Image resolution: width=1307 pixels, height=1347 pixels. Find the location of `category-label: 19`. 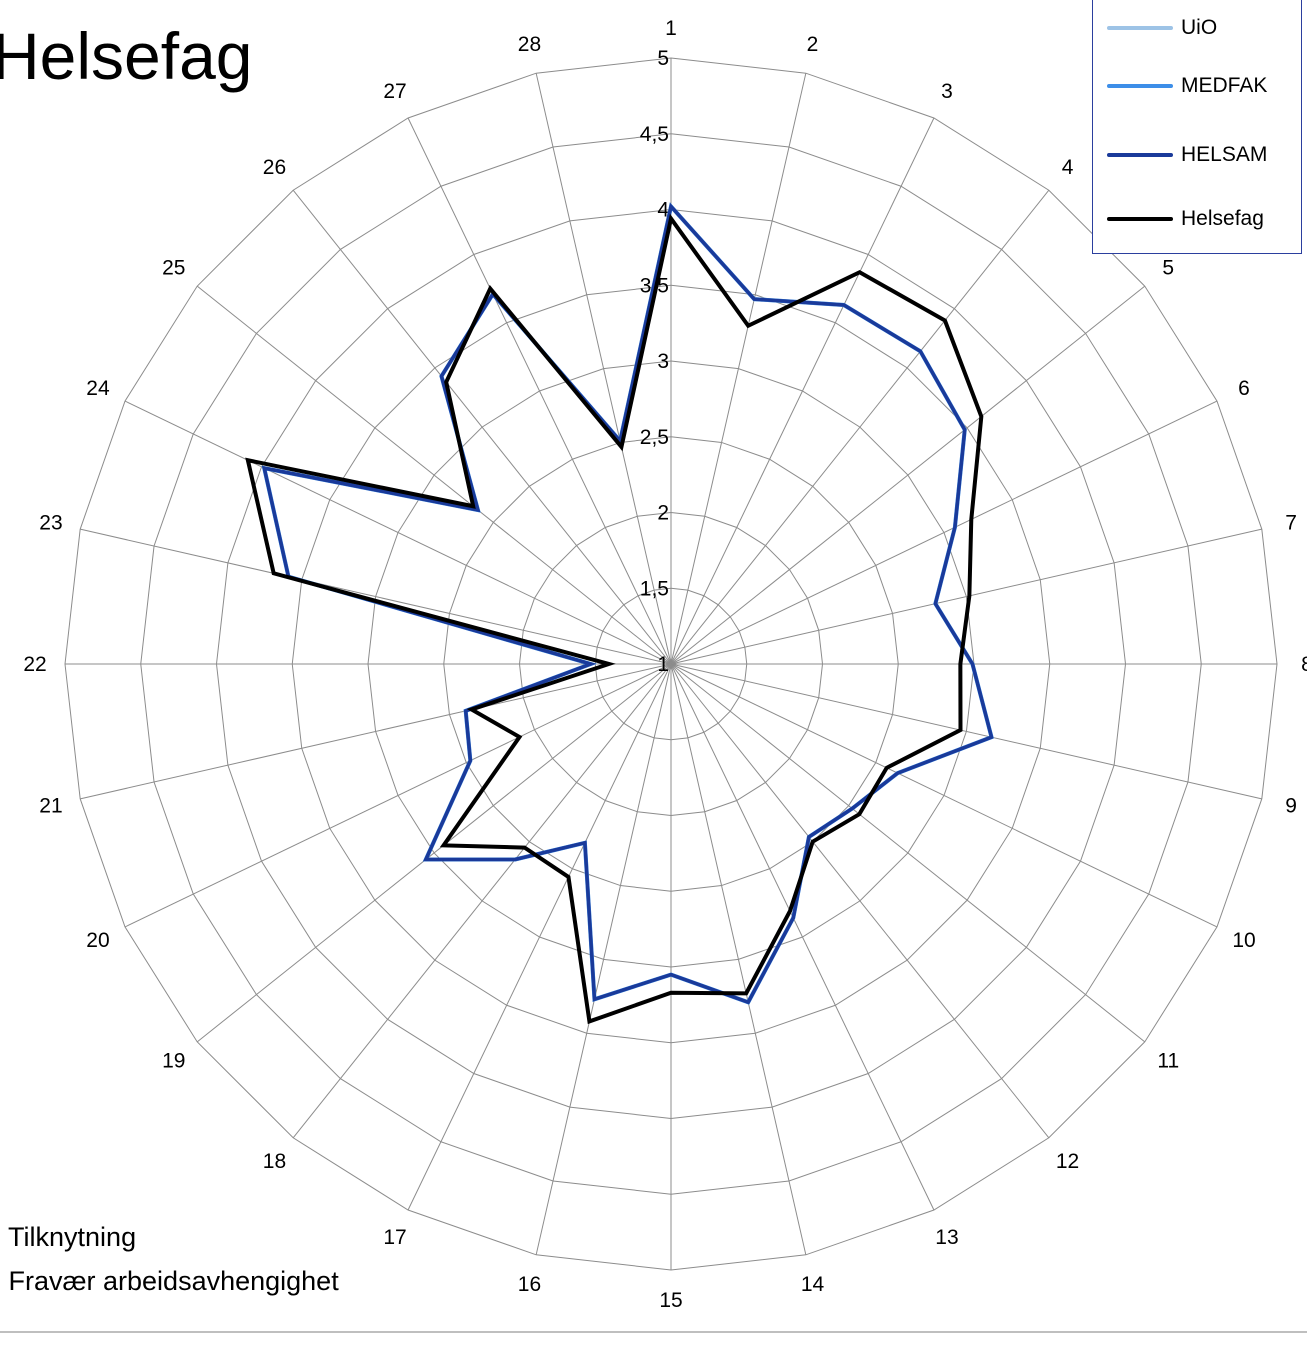

category-label: 19 is located at coordinates (173, 1061).